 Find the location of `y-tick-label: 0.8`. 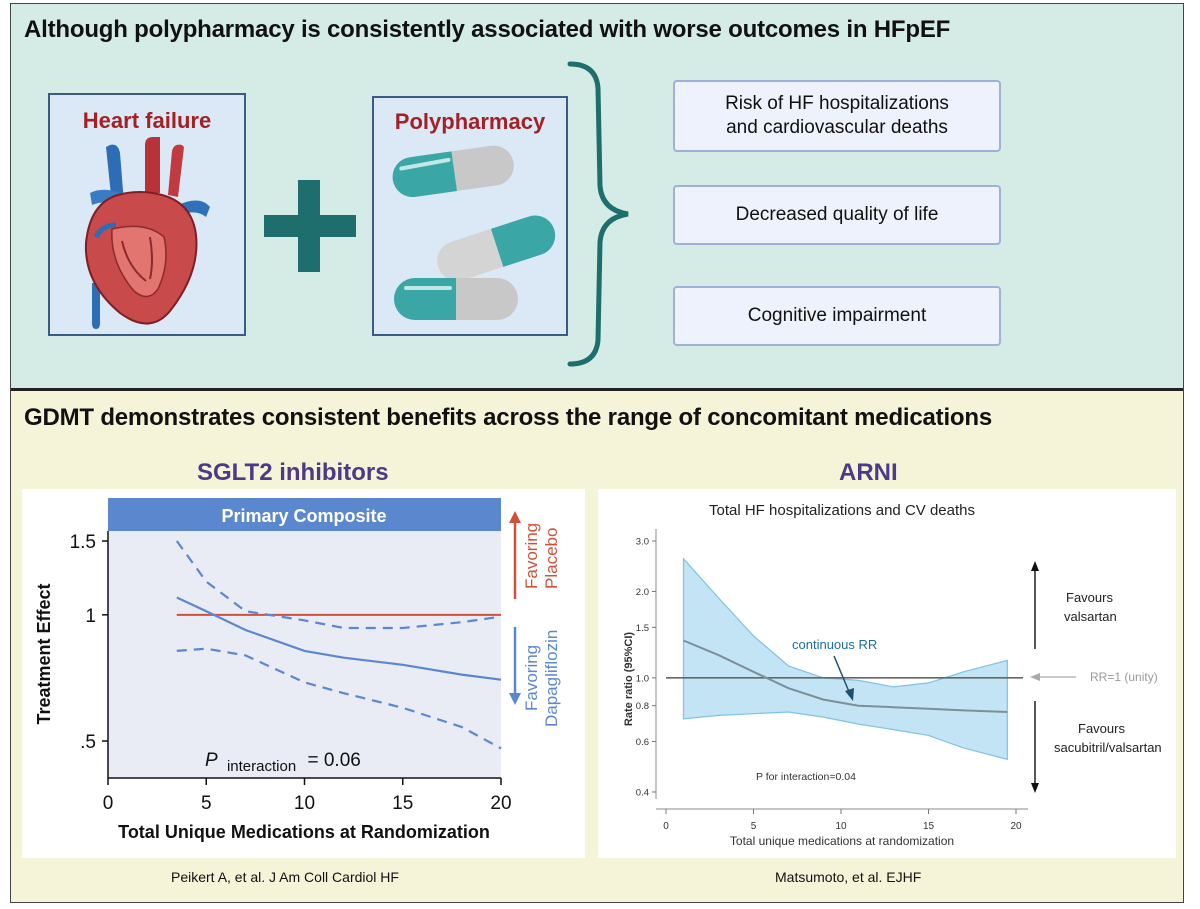

y-tick-label: 0.8 is located at coordinates (642, 706).